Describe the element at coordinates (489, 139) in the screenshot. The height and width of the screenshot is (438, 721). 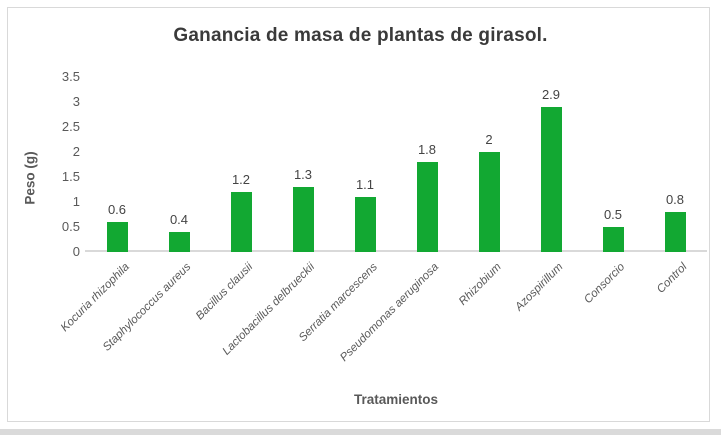
I see `bar-value-label: 2` at that location.